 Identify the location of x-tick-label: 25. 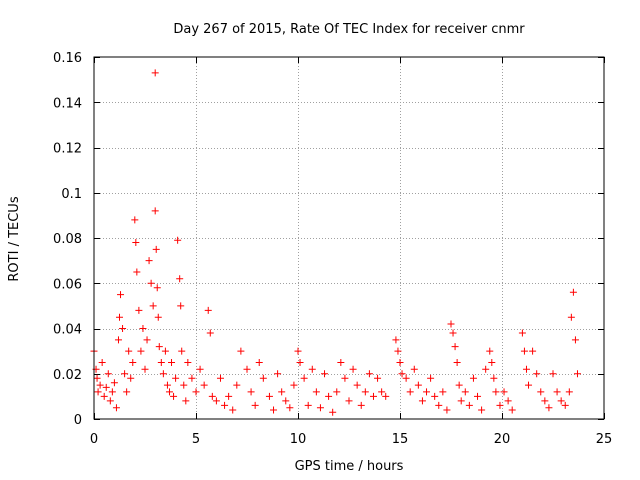
(604, 439).